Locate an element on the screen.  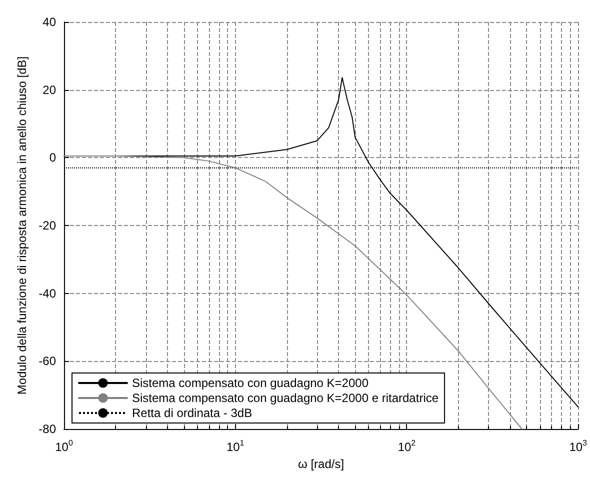
y-tick-label: -20 is located at coordinates (47, 225).